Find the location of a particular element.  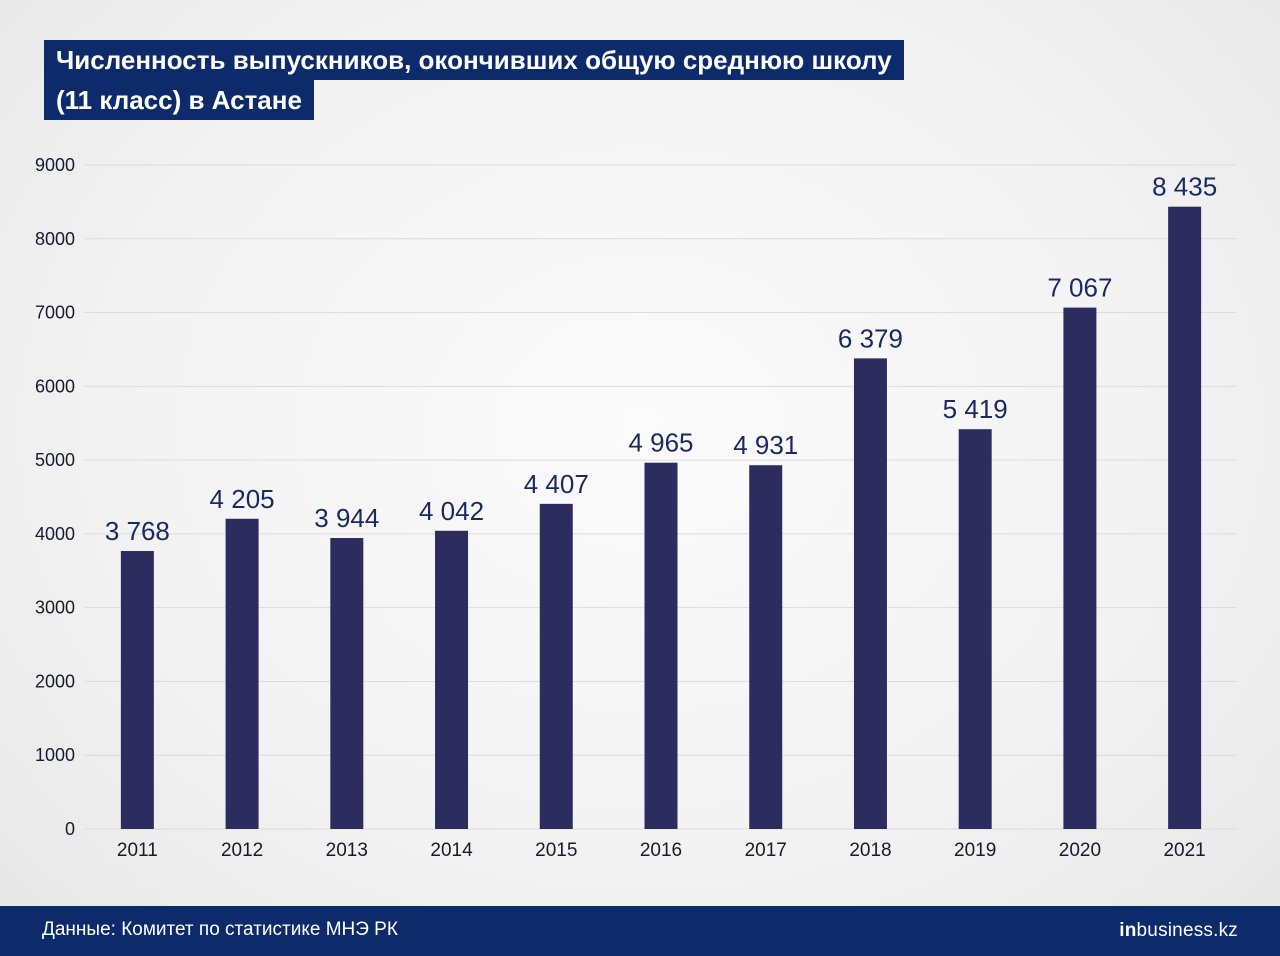

bar-2018 is located at coordinates (870, 593).